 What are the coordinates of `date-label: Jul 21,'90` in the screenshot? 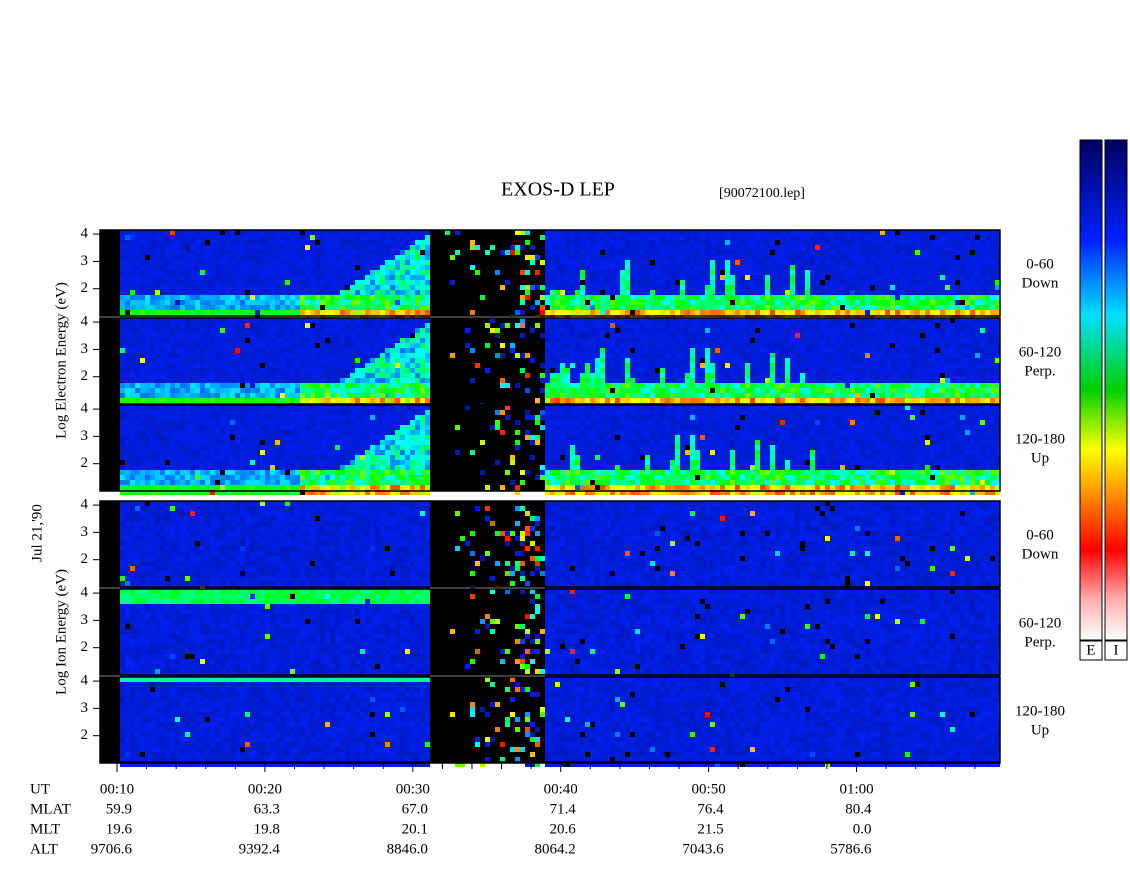 It's located at (37, 533).